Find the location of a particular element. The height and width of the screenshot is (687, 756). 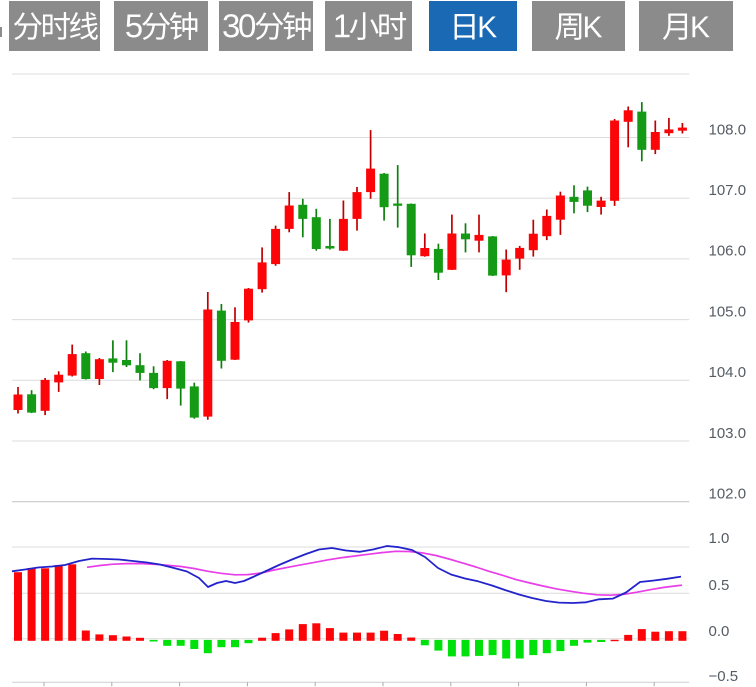

svg-text: 0.5 is located at coordinates (719, 585).